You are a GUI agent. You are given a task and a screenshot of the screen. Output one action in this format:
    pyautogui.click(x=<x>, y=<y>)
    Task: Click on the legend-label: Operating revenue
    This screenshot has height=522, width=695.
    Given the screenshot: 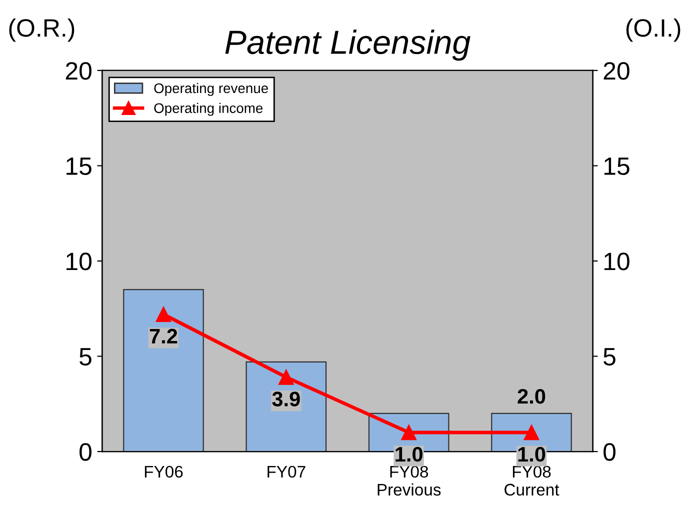 What is the action you would take?
    pyautogui.click(x=211, y=89)
    